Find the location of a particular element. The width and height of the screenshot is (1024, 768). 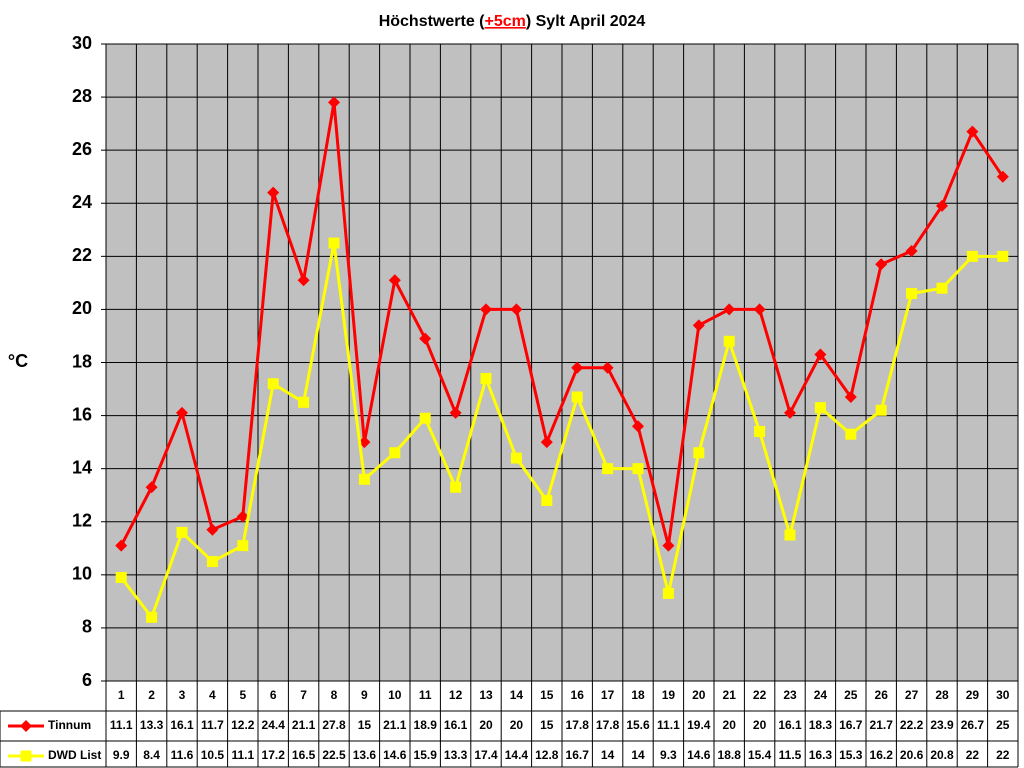

y-tick-label: 20 is located at coordinates (82, 308).